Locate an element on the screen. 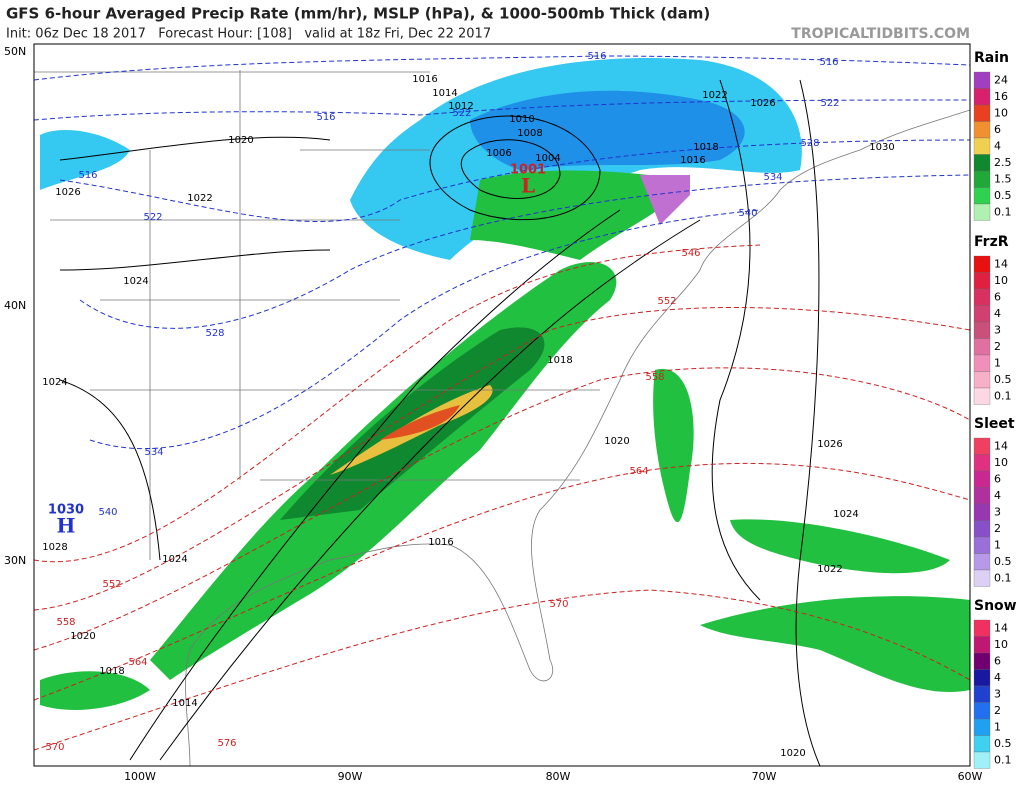 Image resolution: width=1024 pixels, height=790 pixels. legend-level: 16 is located at coordinates (1001, 96).